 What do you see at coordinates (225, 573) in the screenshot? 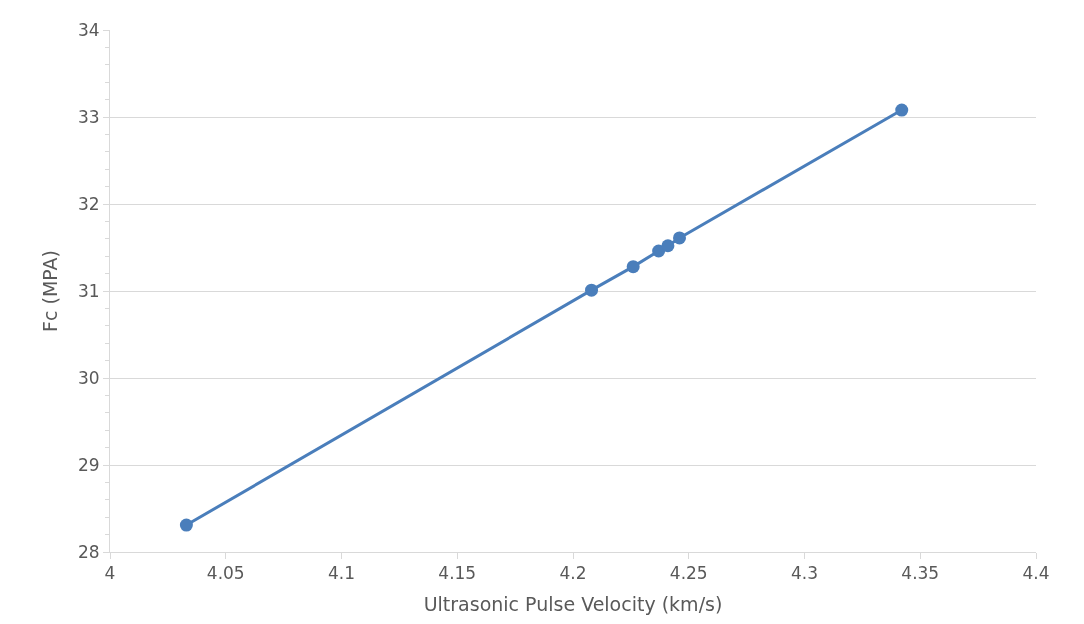
I see `x-tick-label: 4.05` at bounding box center [225, 573].